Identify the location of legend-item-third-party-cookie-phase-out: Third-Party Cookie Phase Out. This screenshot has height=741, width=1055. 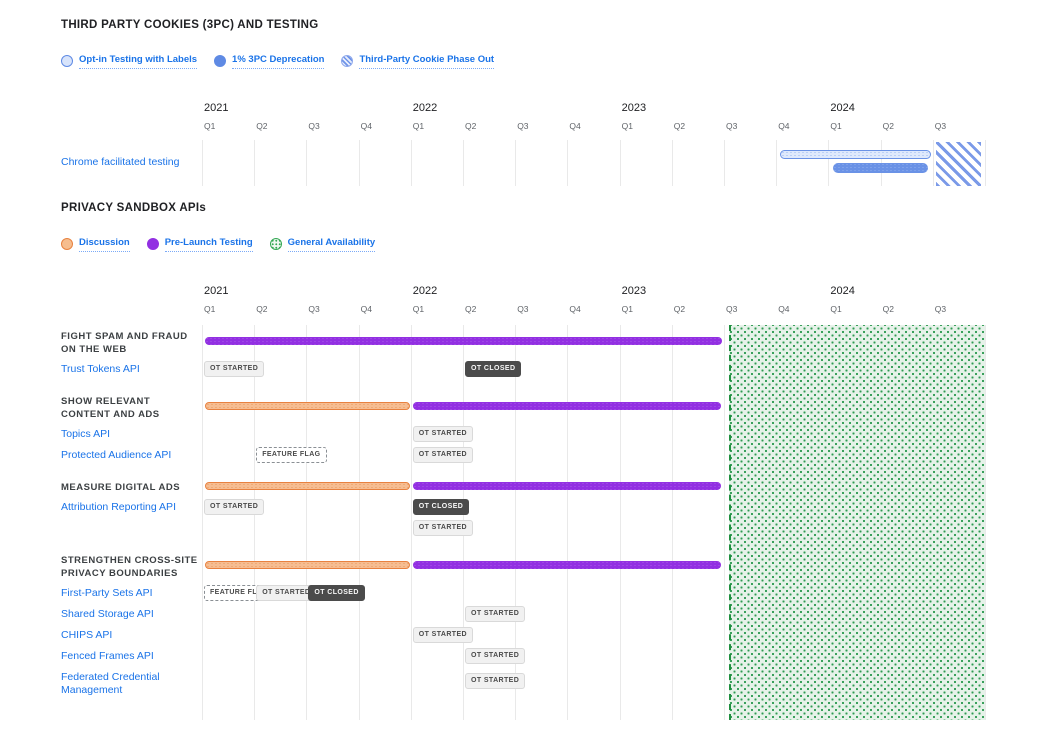
(418, 61).